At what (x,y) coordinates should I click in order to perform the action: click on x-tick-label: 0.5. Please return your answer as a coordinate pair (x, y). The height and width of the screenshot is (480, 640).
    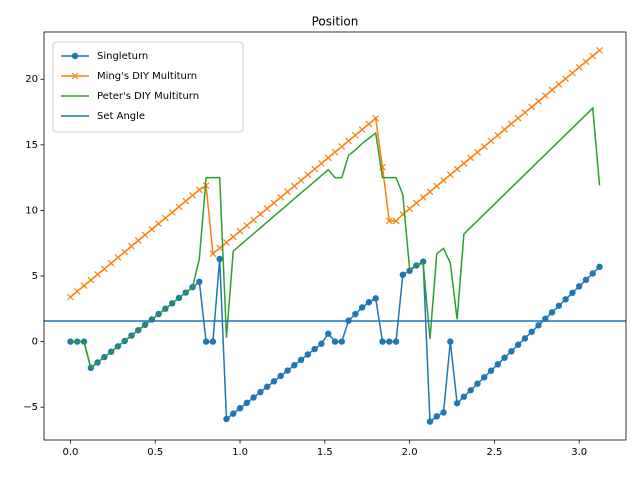
    Looking at the image, I should click on (155, 452).